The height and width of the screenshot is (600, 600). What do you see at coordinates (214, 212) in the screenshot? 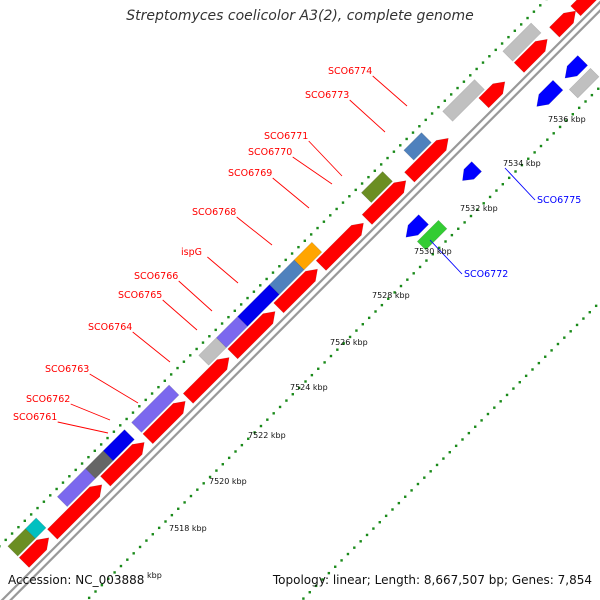
I see `gene-label-forward: SCO6768` at bounding box center [214, 212].